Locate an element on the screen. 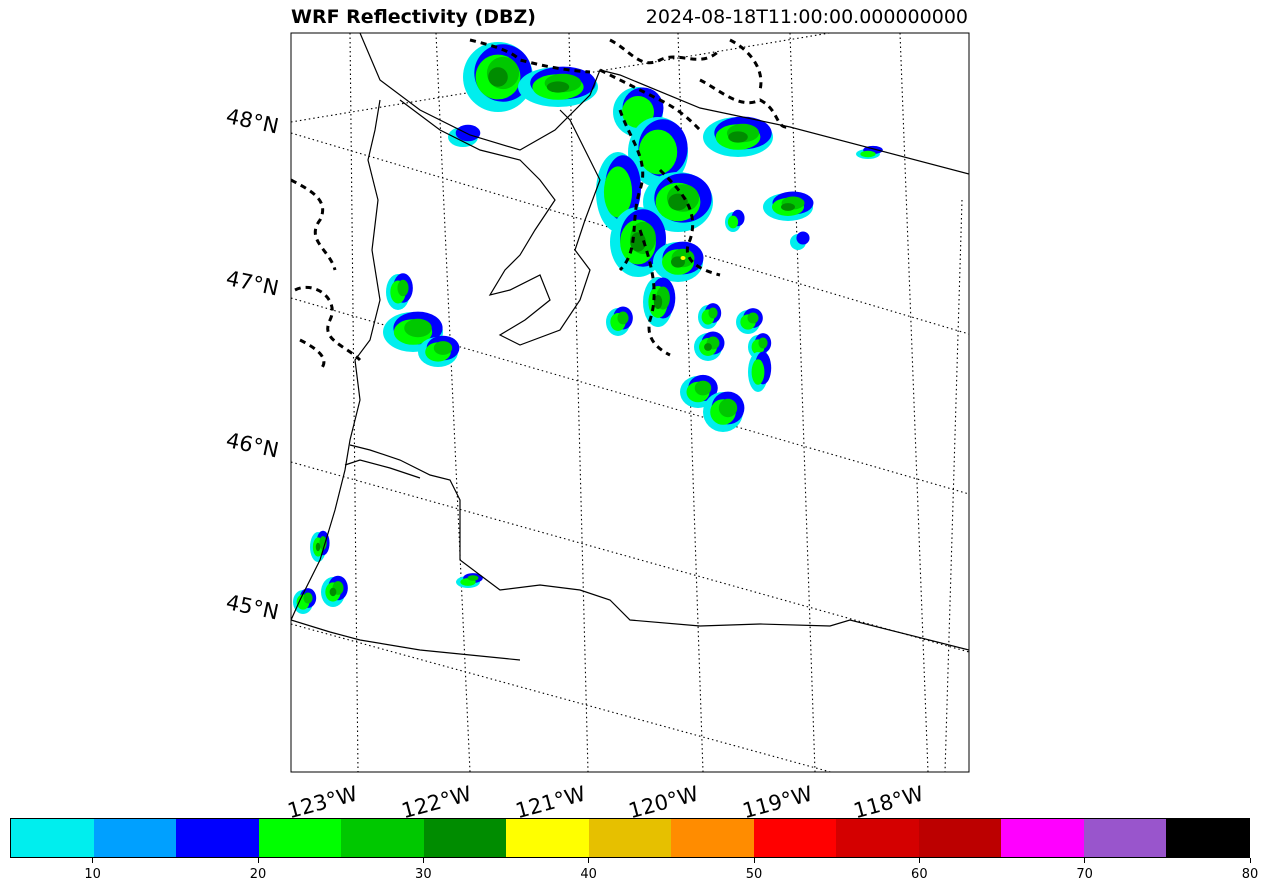  colorbar-tick-label: 70 is located at coordinates (1084, 874).